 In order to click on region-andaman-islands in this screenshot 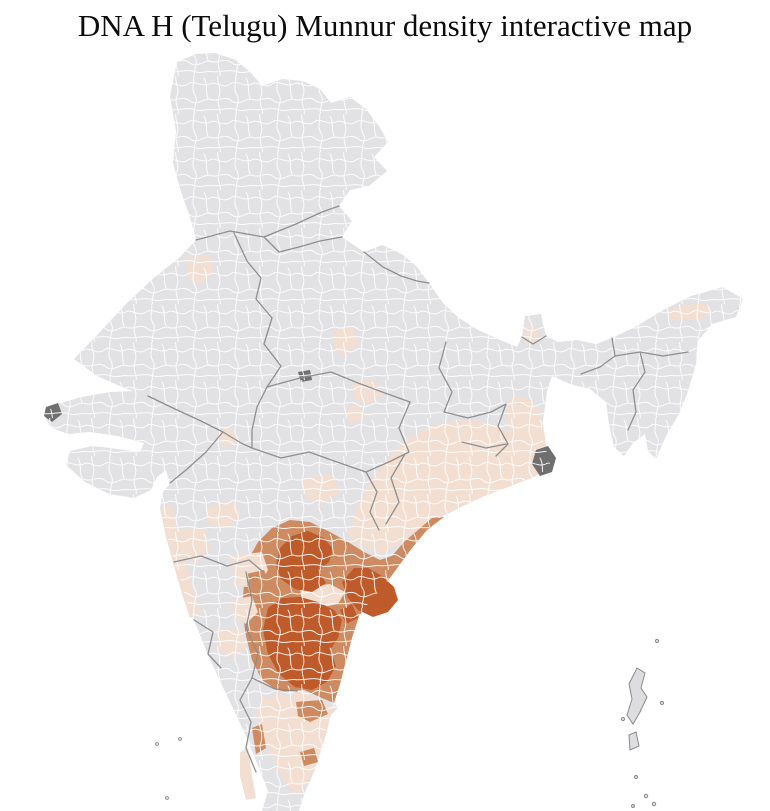, I will do `click(642, 723)`.